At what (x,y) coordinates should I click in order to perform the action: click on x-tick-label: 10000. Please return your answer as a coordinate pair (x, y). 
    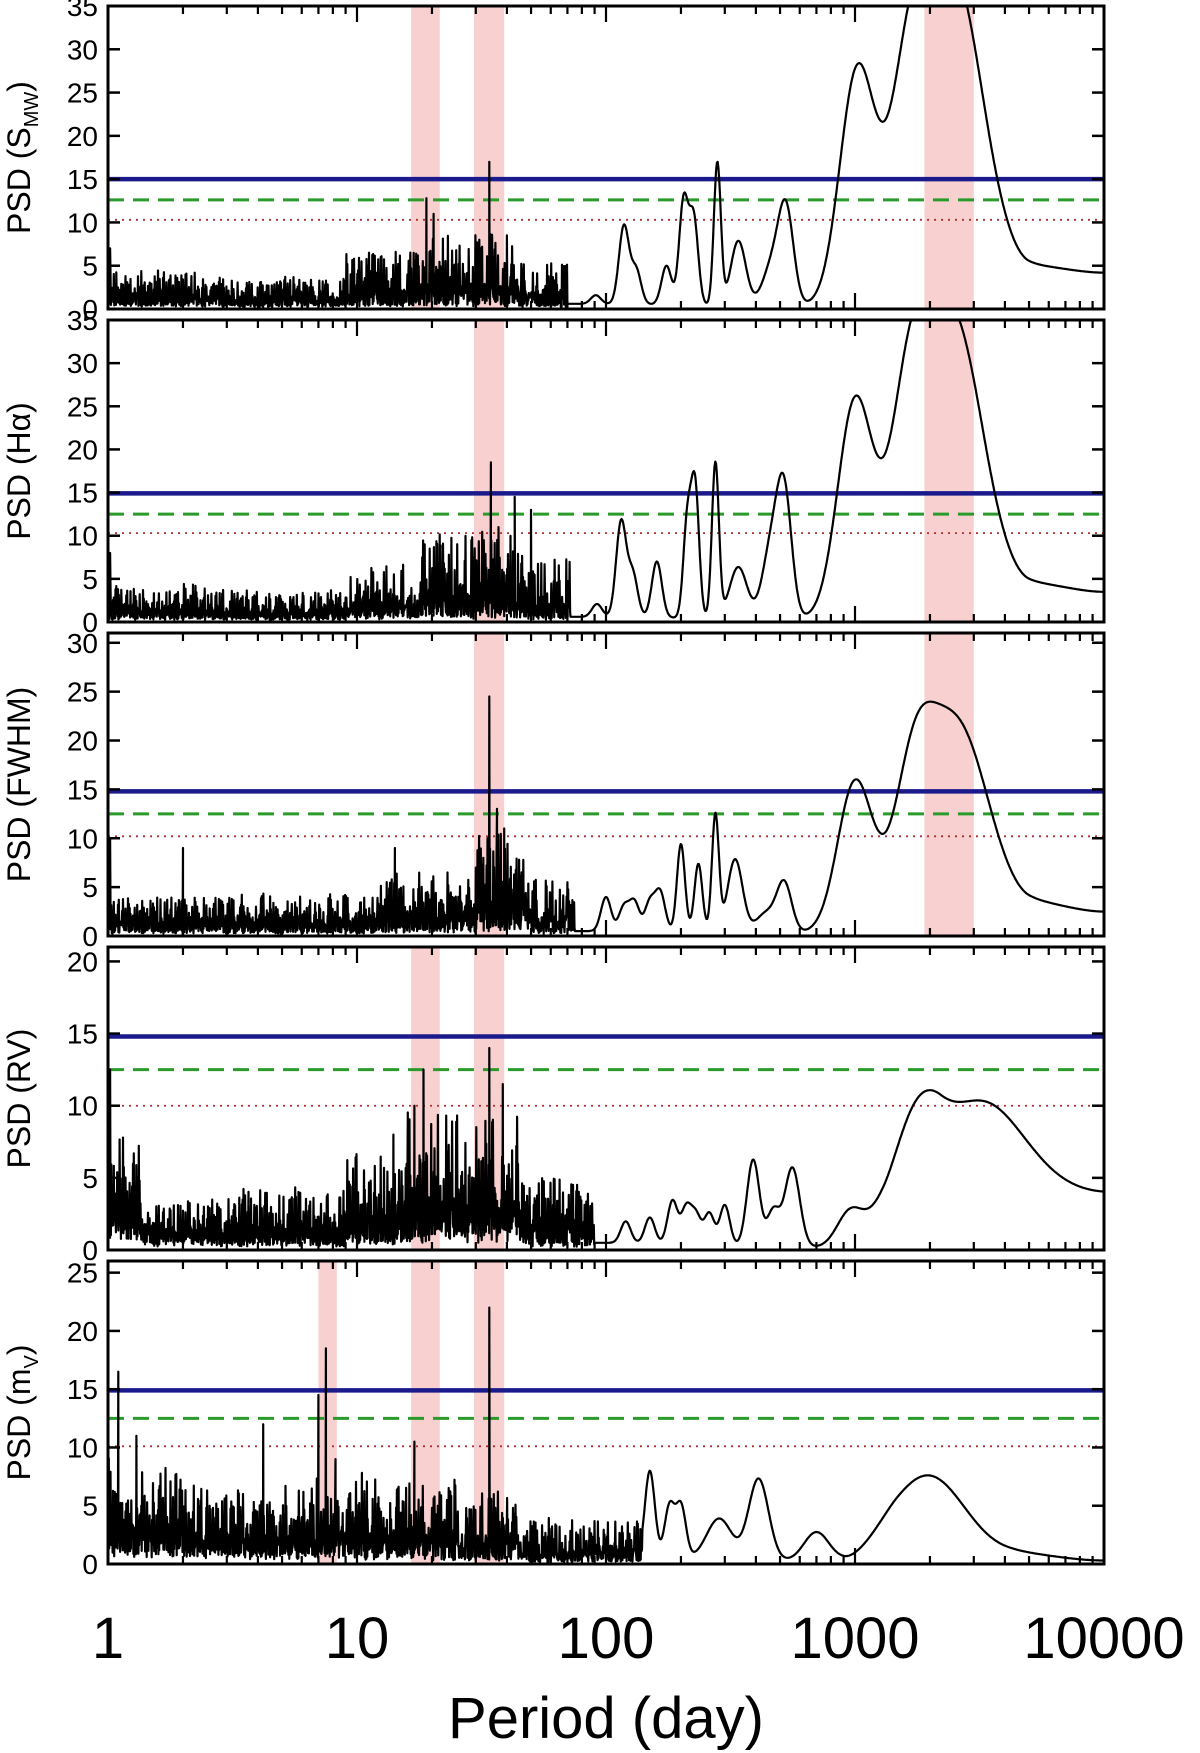
    Looking at the image, I should click on (1103, 1638).